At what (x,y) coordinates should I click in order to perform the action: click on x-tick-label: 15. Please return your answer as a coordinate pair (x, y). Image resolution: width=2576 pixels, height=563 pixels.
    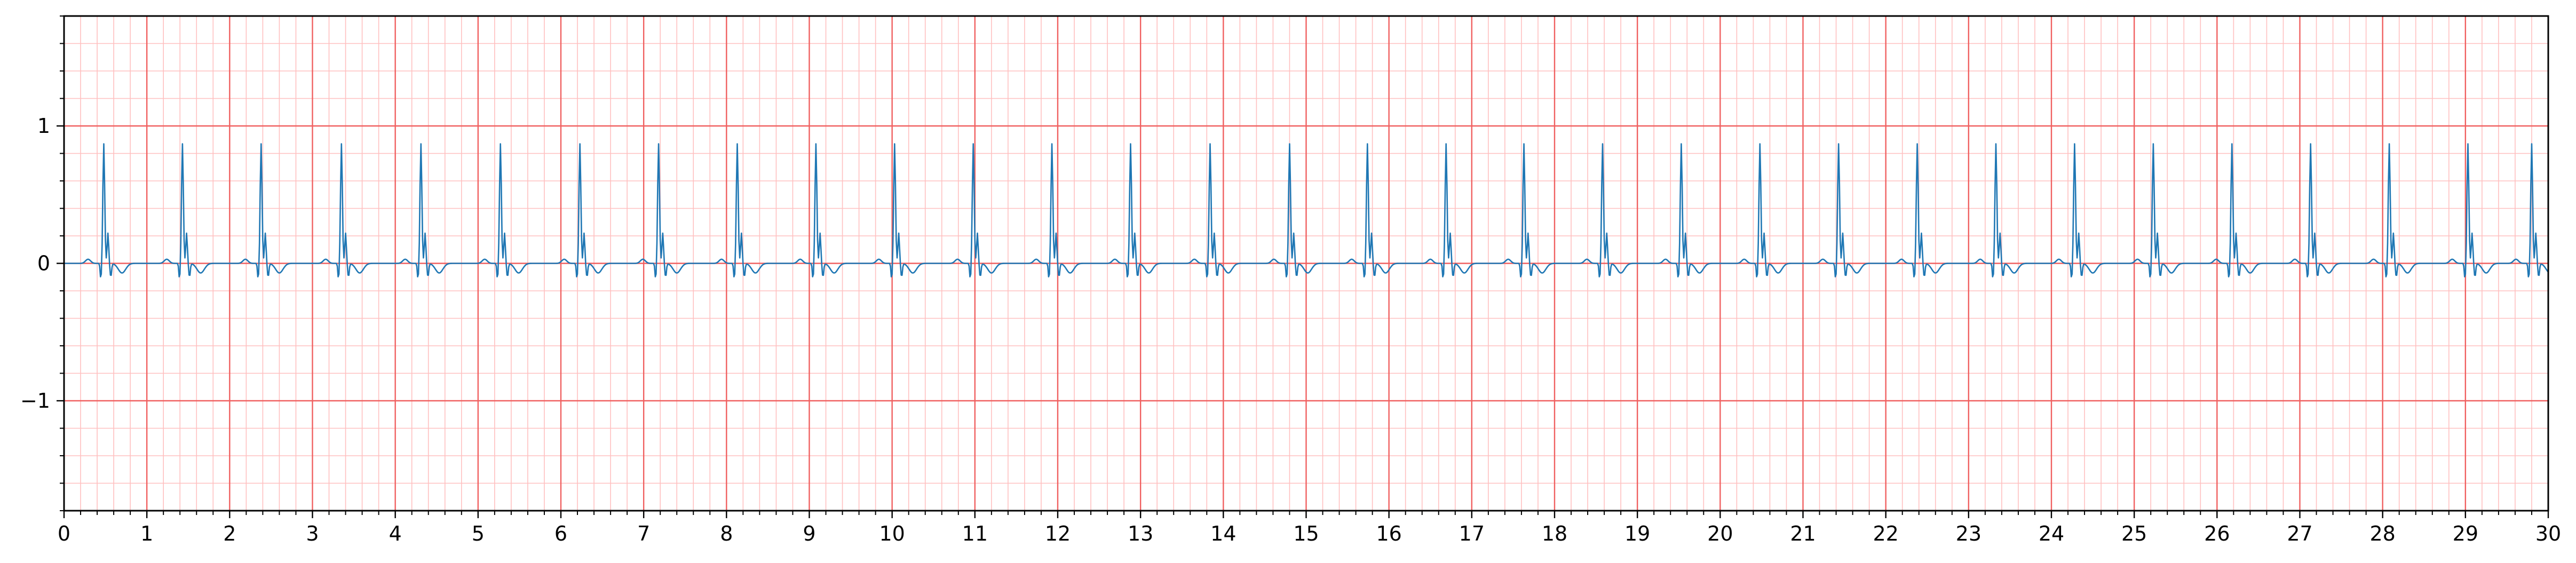
    Looking at the image, I should click on (1306, 533).